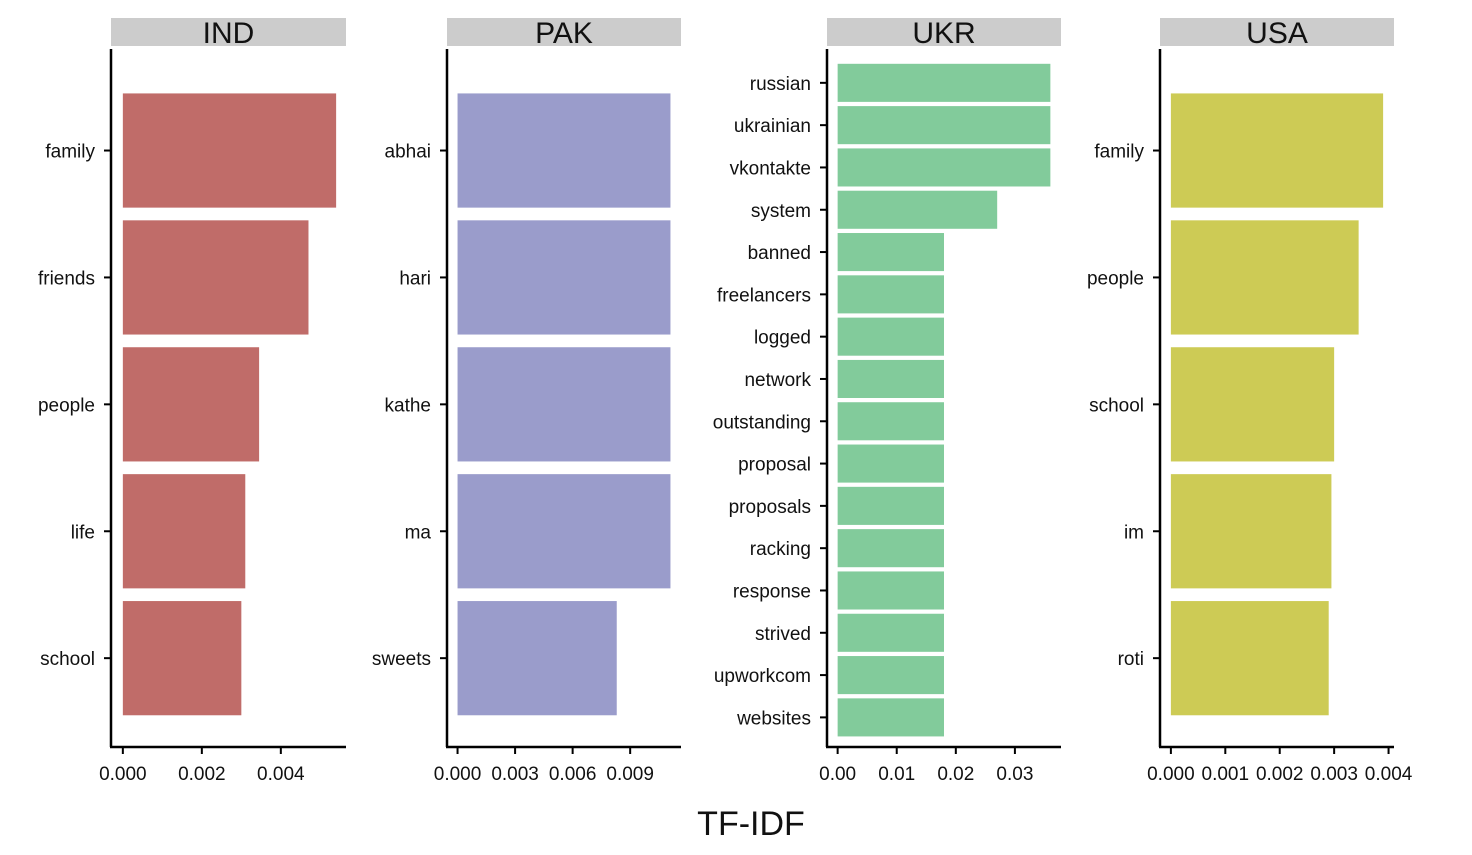 The width and height of the screenshot is (1472, 855). What do you see at coordinates (780, 549) in the screenshot?
I see `y-tick-label: racking` at bounding box center [780, 549].